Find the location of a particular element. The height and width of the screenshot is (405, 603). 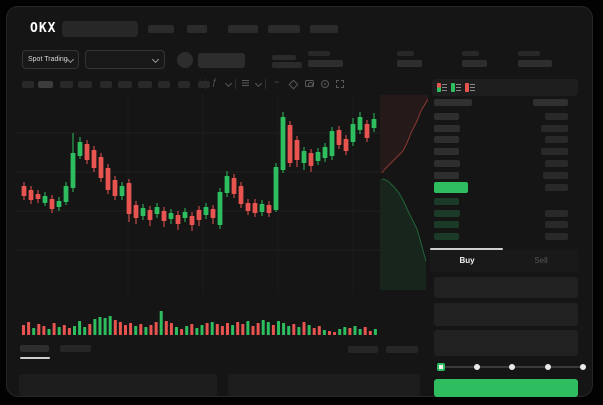

depth-chart is located at coordinates (404, 192).